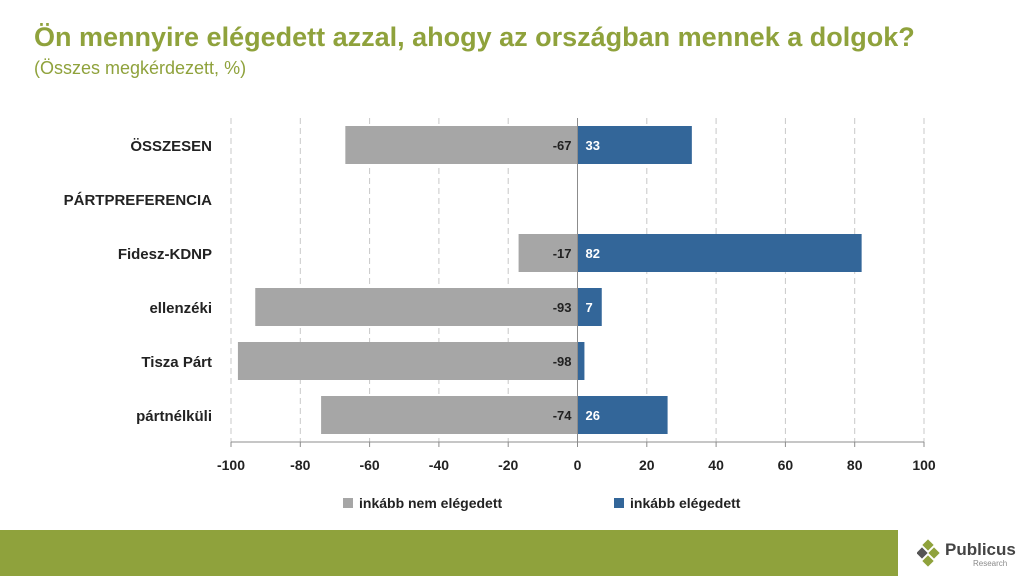 This screenshot has height=576, width=1024. I want to click on x-tick-label: 80, so click(855, 465).